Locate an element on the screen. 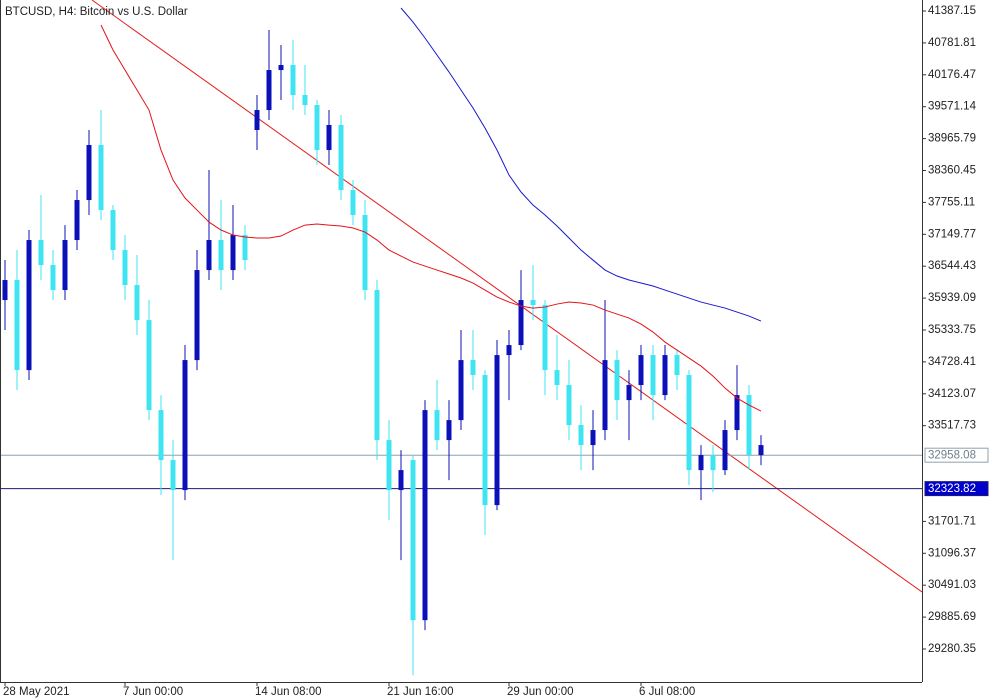 The height and width of the screenshot is (700, 1000). y-tick-label: 35333.75 is located at coordinates (952, 330).